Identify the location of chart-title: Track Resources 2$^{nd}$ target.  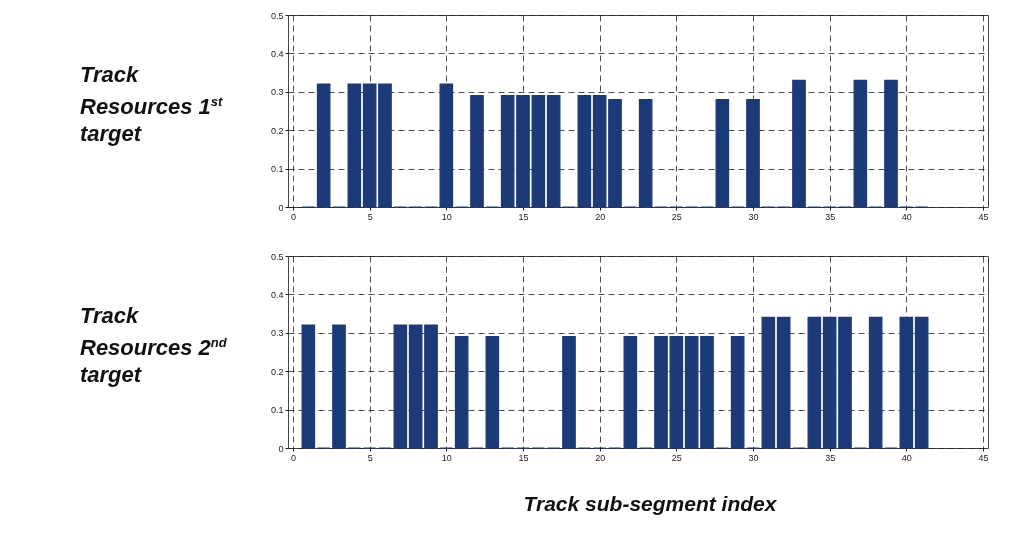
(153, 345).